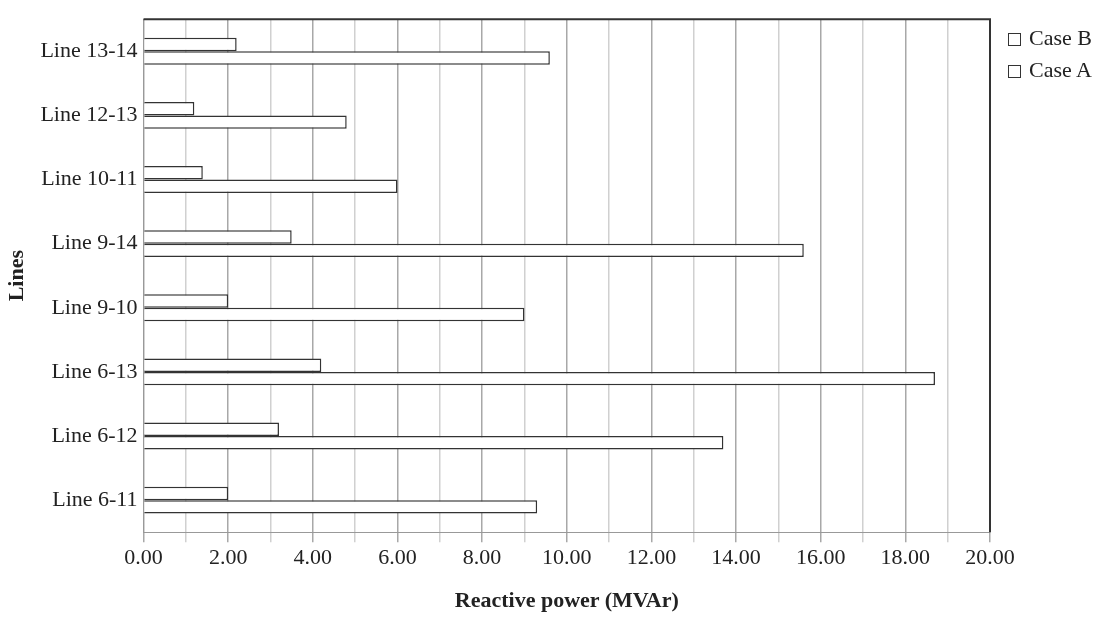 This screenshot has height=629, width=1120. I want to click on x-tick-label: 18.00, so click(905, 557).